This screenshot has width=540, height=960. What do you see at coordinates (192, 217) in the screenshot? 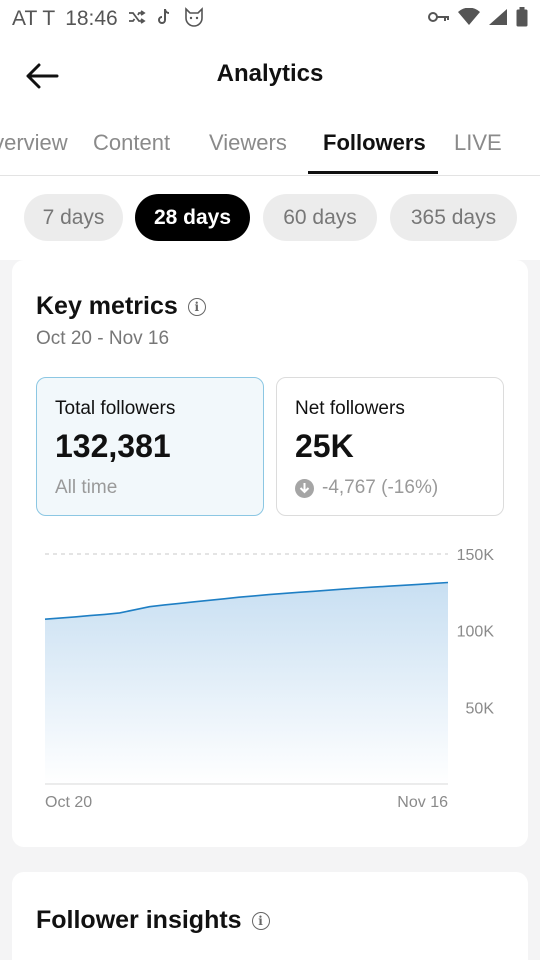
I see `filter-28-days: 28 days` at bounding box center [192, 217].